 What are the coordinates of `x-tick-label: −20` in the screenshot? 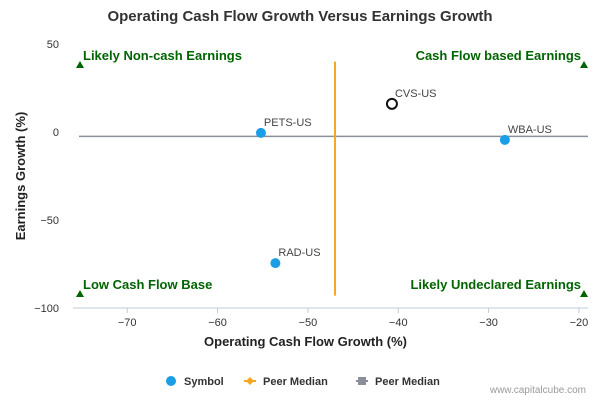 It's located at (579, 323).